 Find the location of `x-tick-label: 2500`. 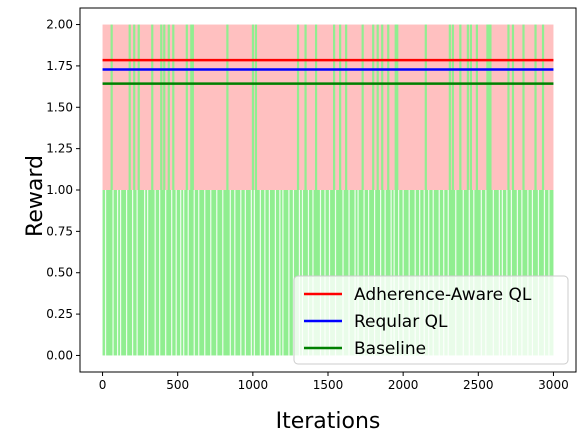

x-tick-label: 2500 is located at coordinates (478, 385).